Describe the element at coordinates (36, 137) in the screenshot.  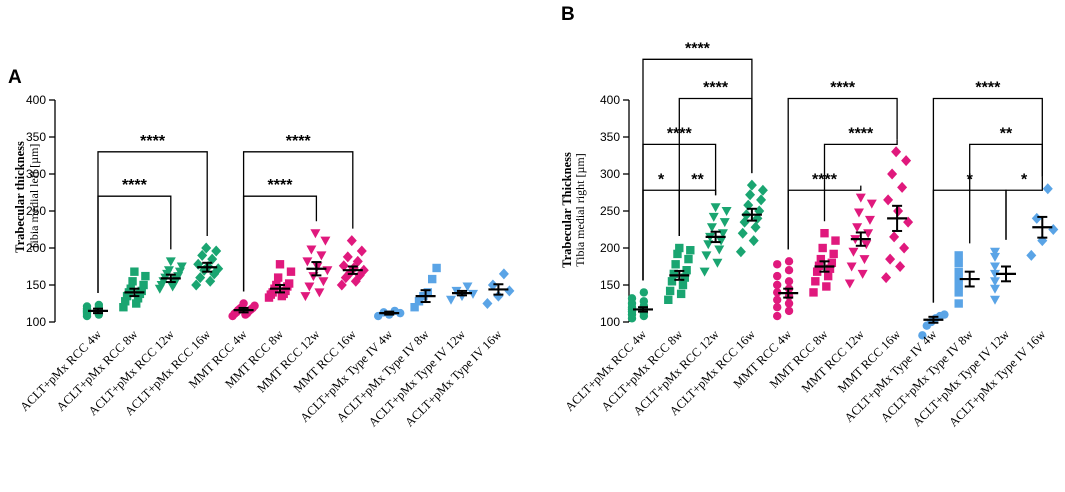
I see `panel-a-y-tick-label: 350` at that location.